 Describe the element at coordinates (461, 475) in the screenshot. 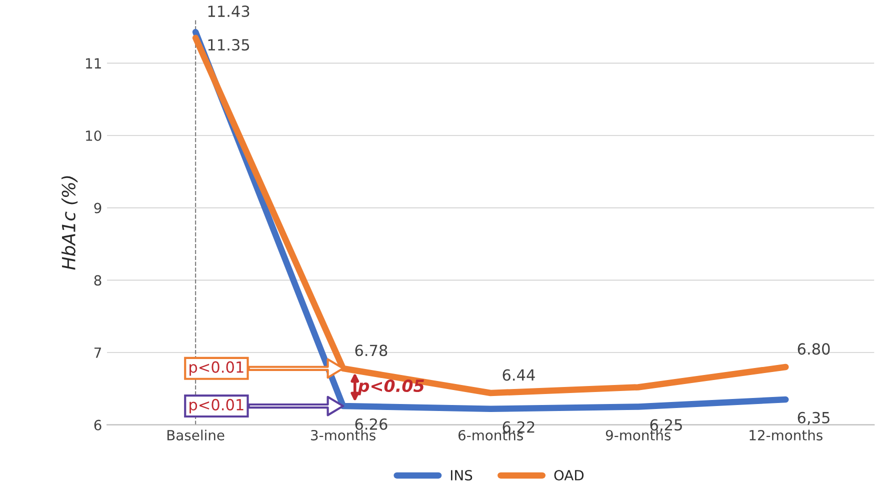

I see `legend-label: INS` at that location.